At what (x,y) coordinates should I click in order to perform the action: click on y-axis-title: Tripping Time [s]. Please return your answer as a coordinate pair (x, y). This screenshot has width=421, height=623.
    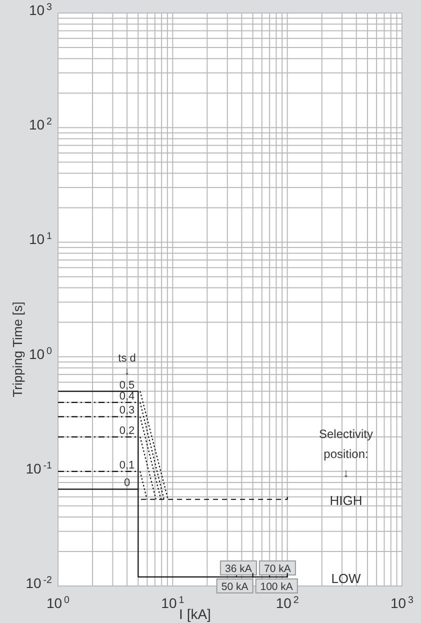
    Looking at the image, I should click on (17, 350).